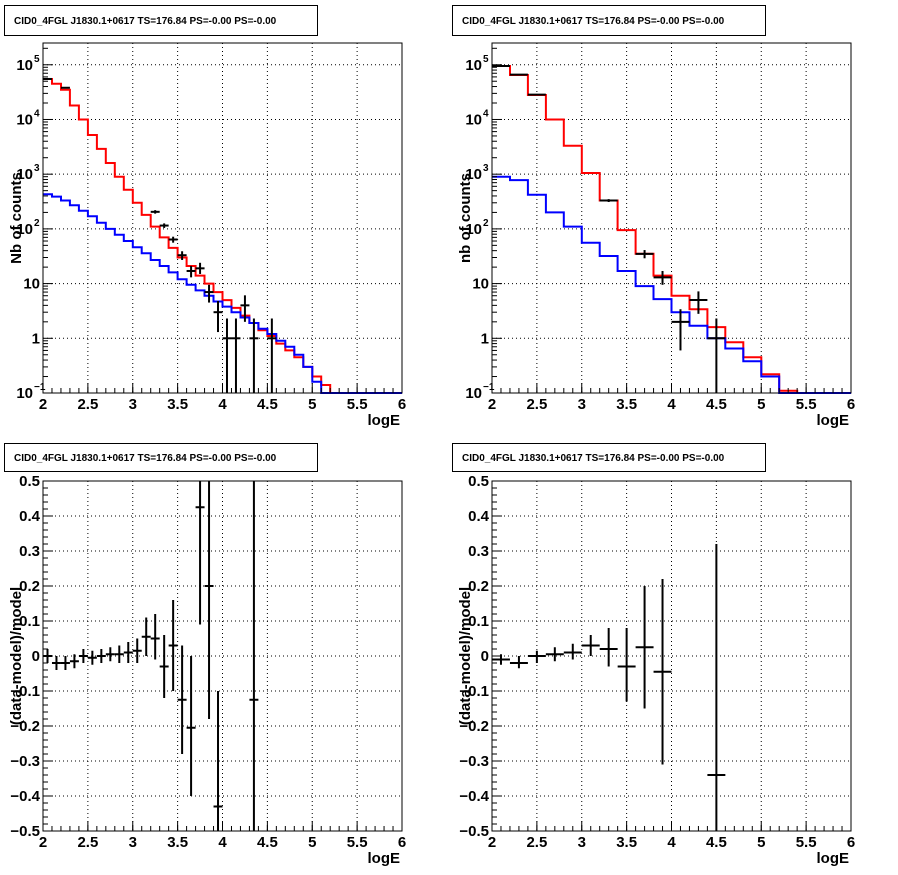 The width and height of the screenshot is (898, 875). Describe the element at coordinates (29, 481) in the screenshot. I see `y-tick-label: 0.5` at that location.